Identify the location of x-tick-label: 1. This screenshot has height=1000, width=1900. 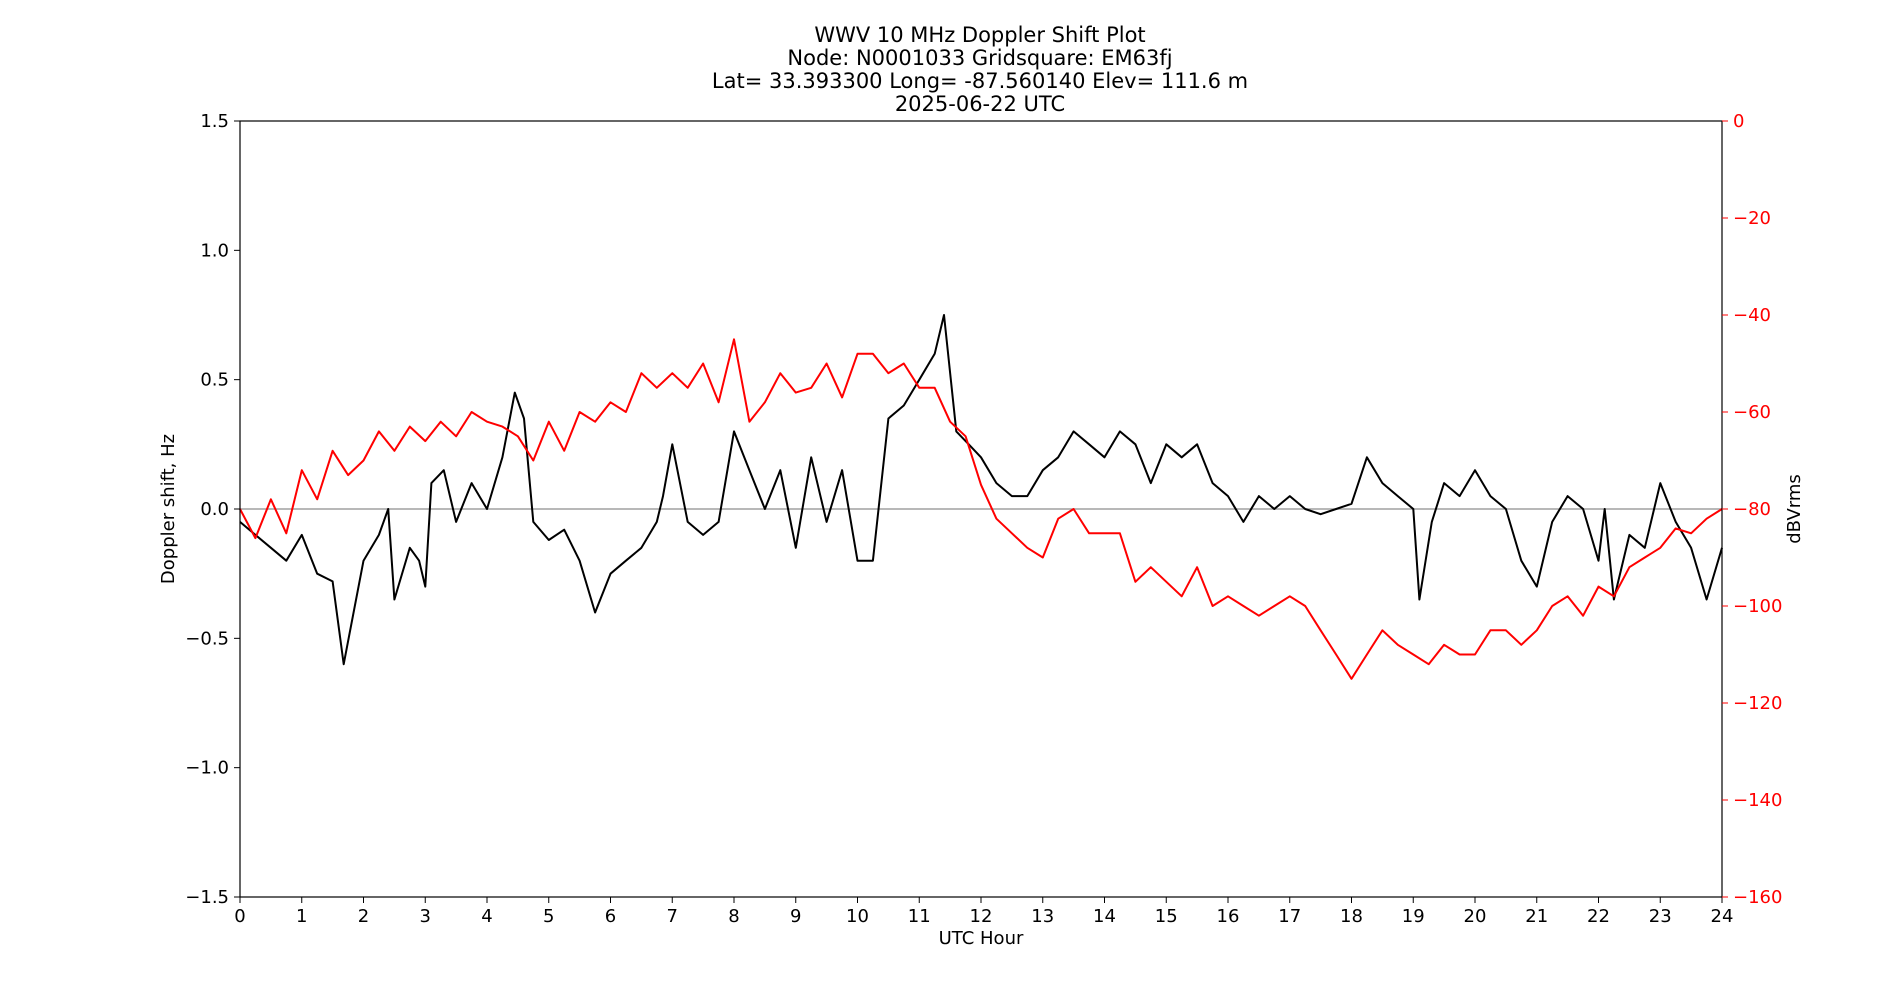
(301, 916).